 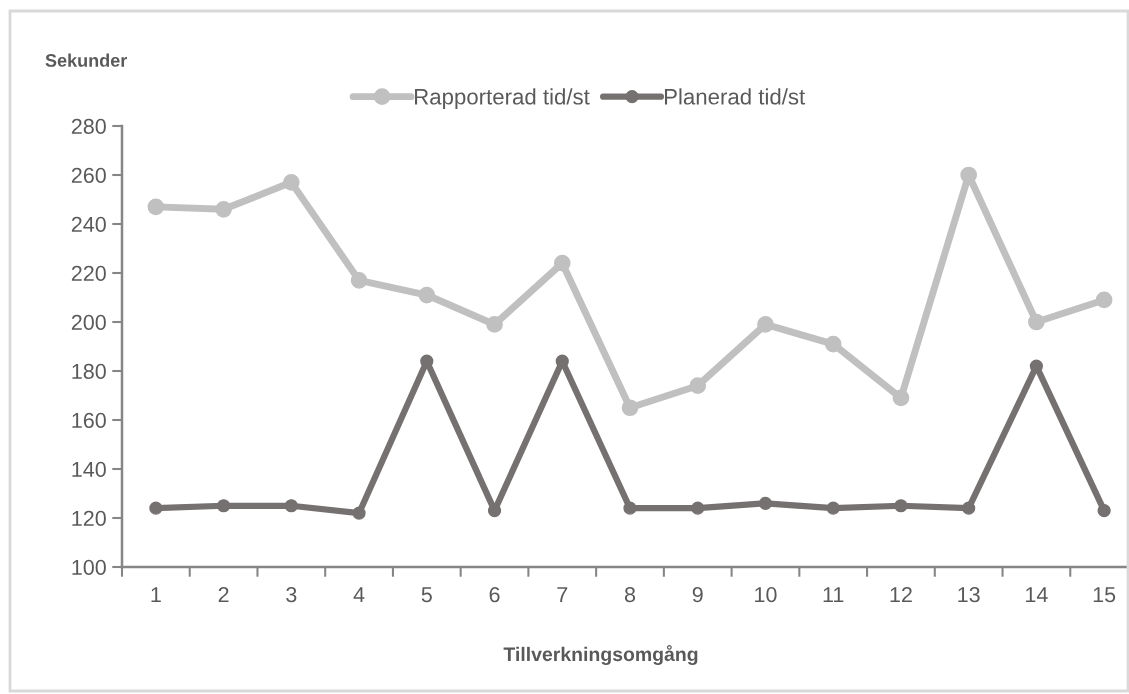 I want to click on y-tick-label: 280, so click(x=88, y=126).